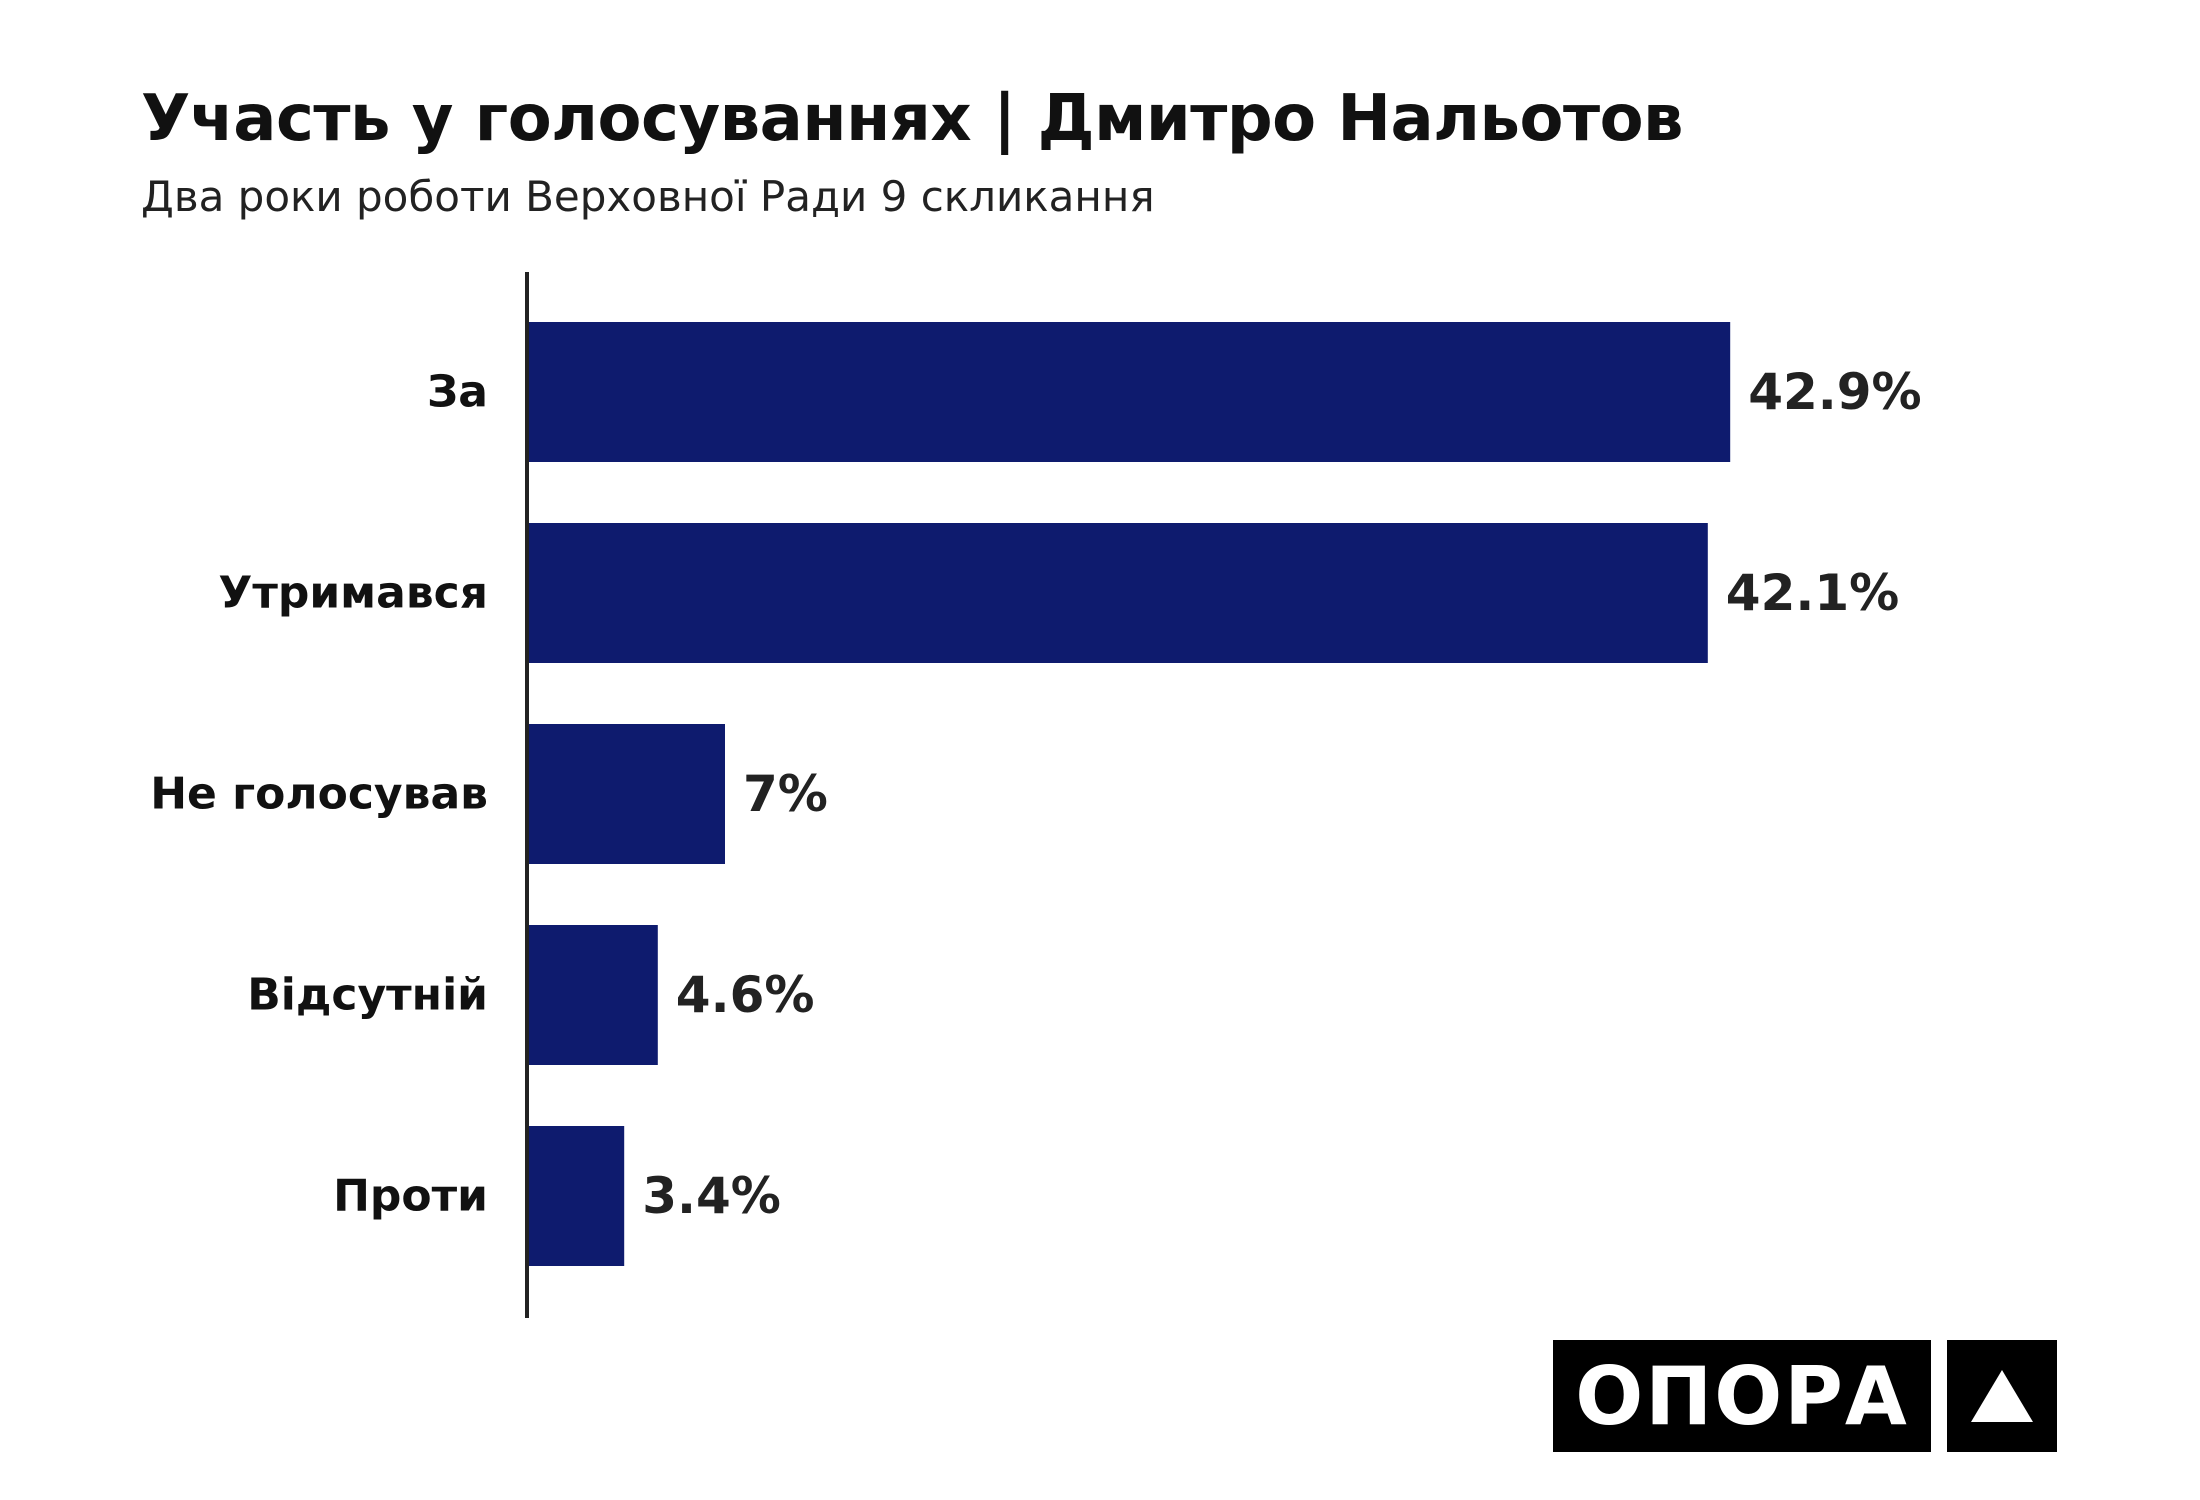 Image resolution: width=2200 pixels, height=1500 pixels. I want to click on triangle-up-icon, so click(2002, 1396).